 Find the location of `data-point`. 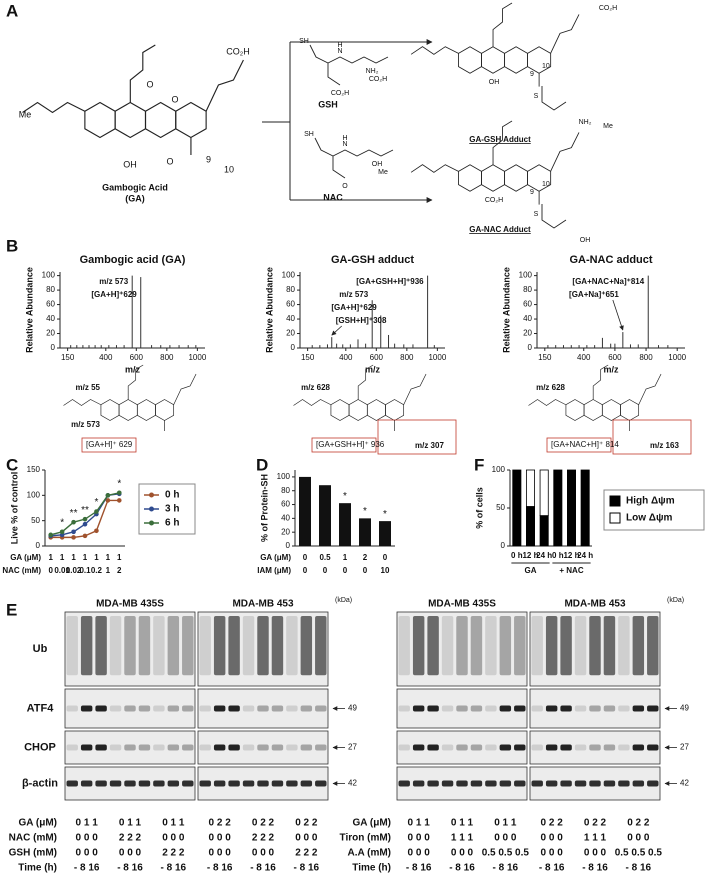

data-point is located at coordinates (51, 535).